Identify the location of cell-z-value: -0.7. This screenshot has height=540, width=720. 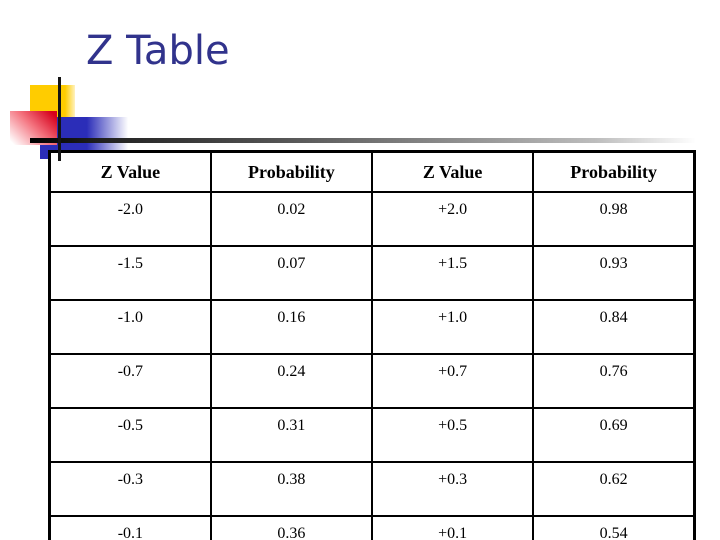
(130, 381).